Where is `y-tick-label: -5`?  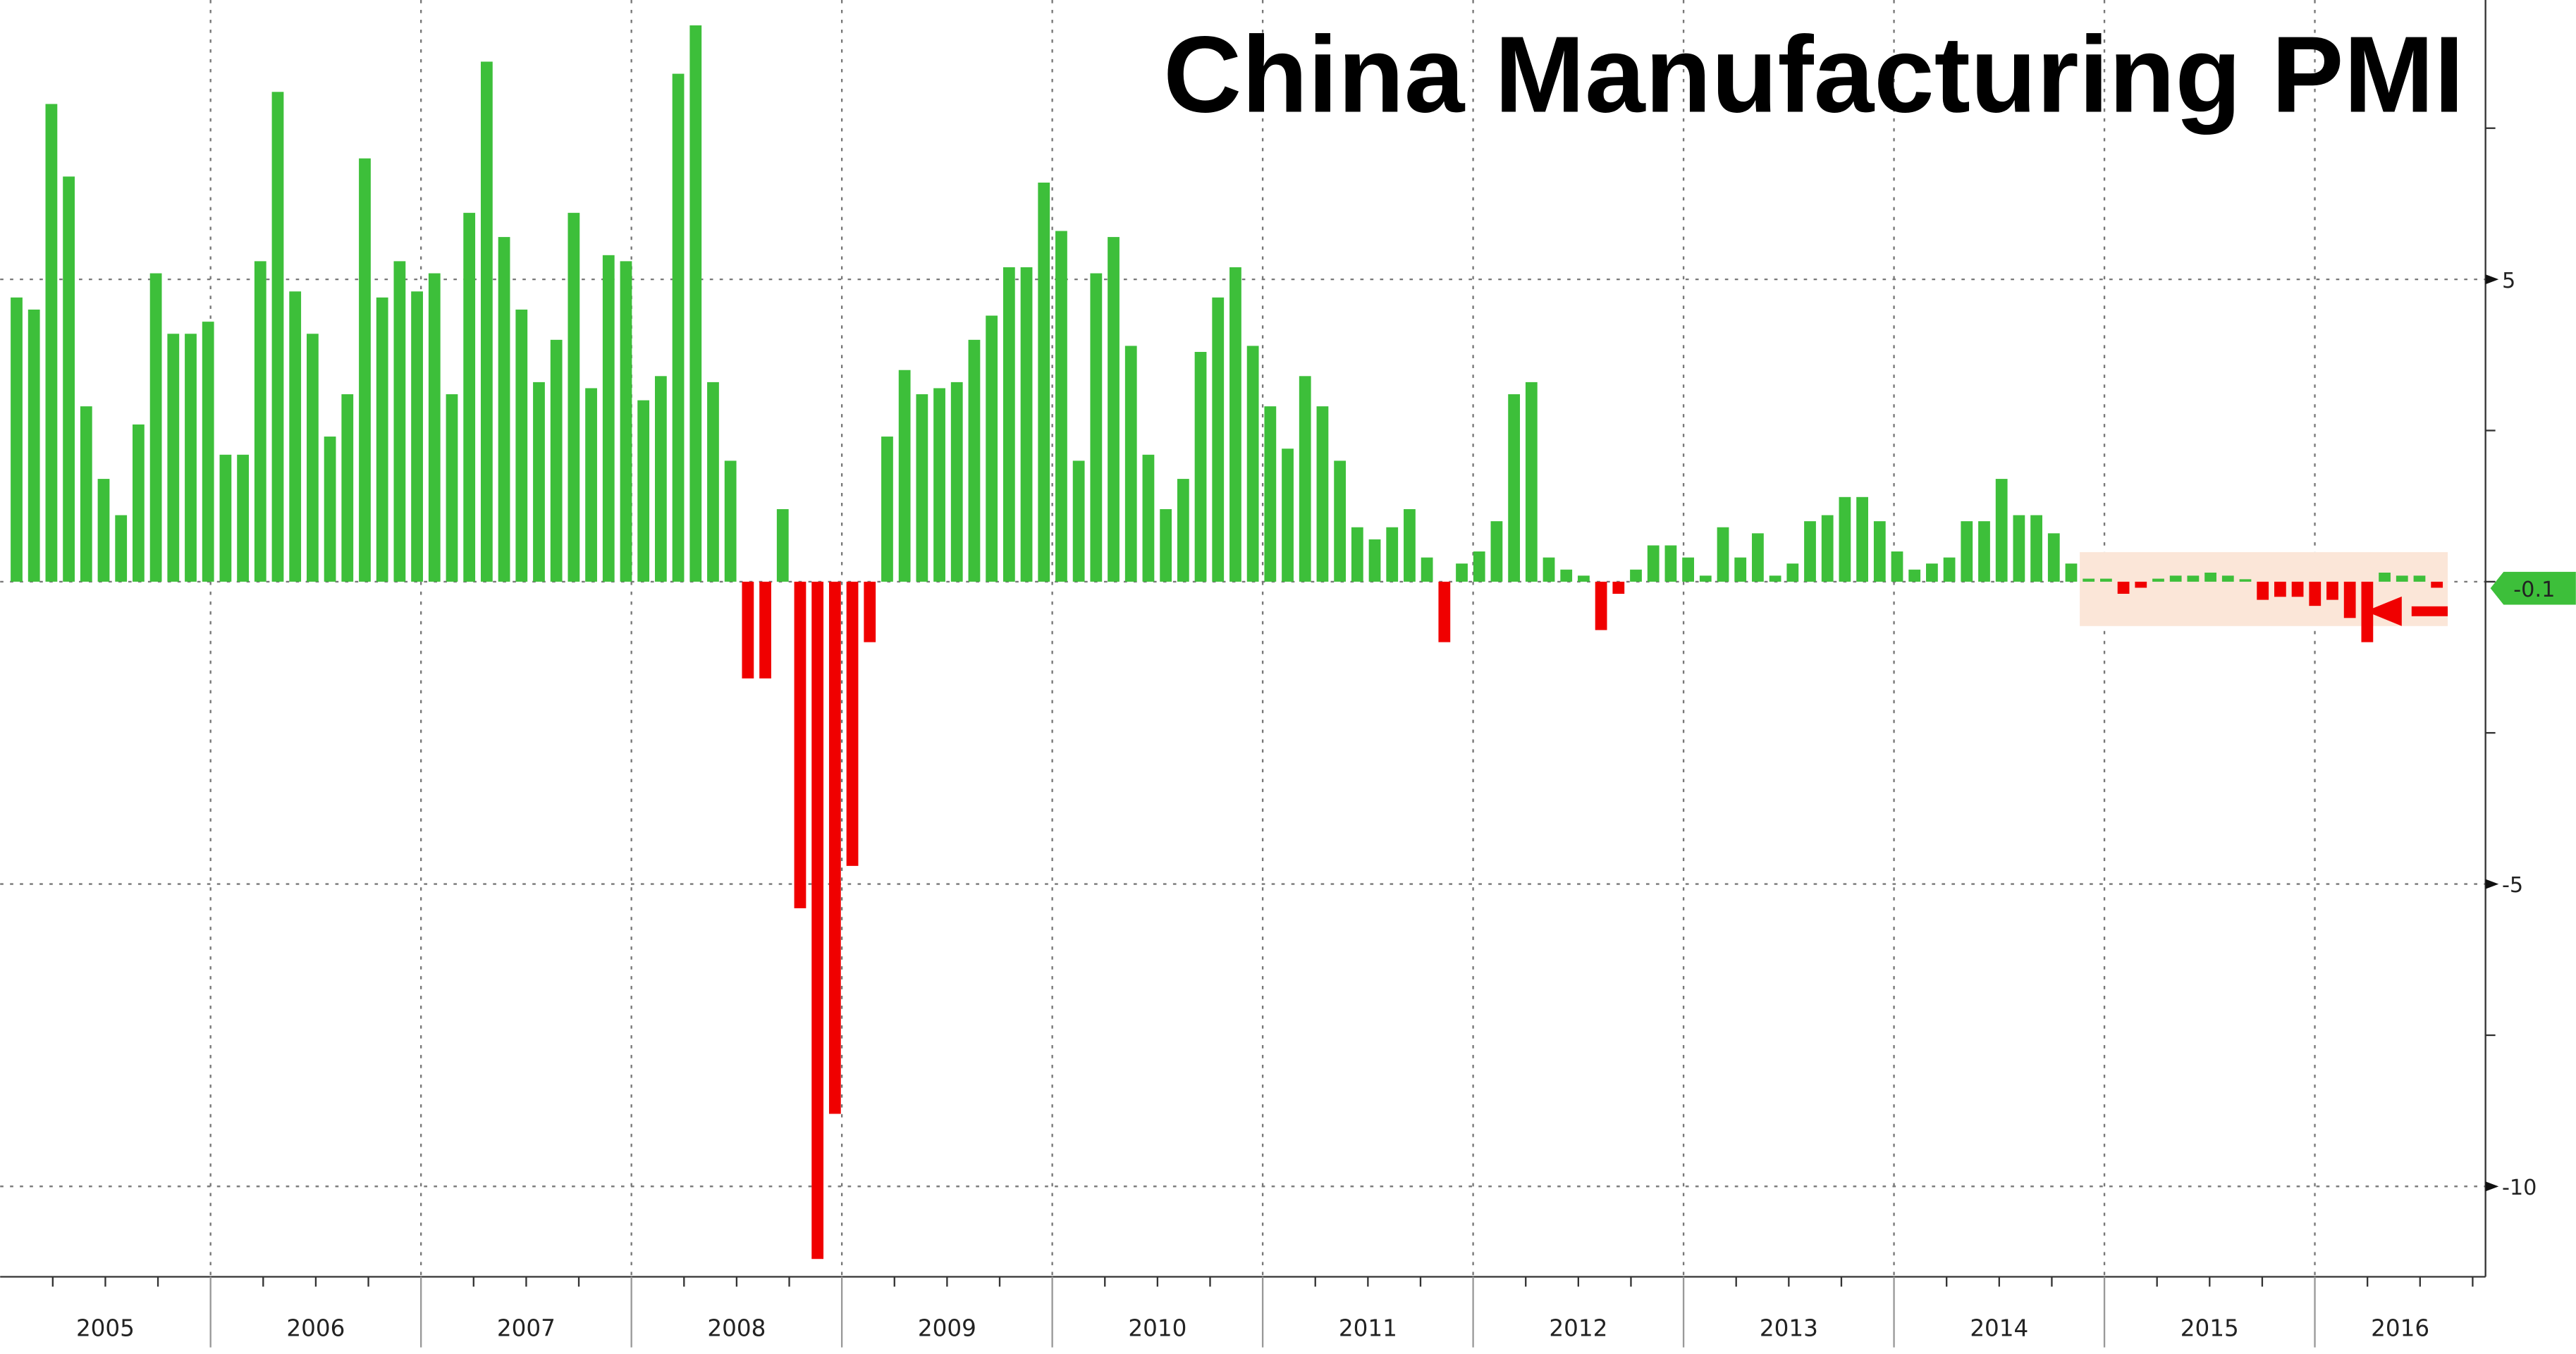
y-tick-label: -5 is located at coordinates (2512, 885).